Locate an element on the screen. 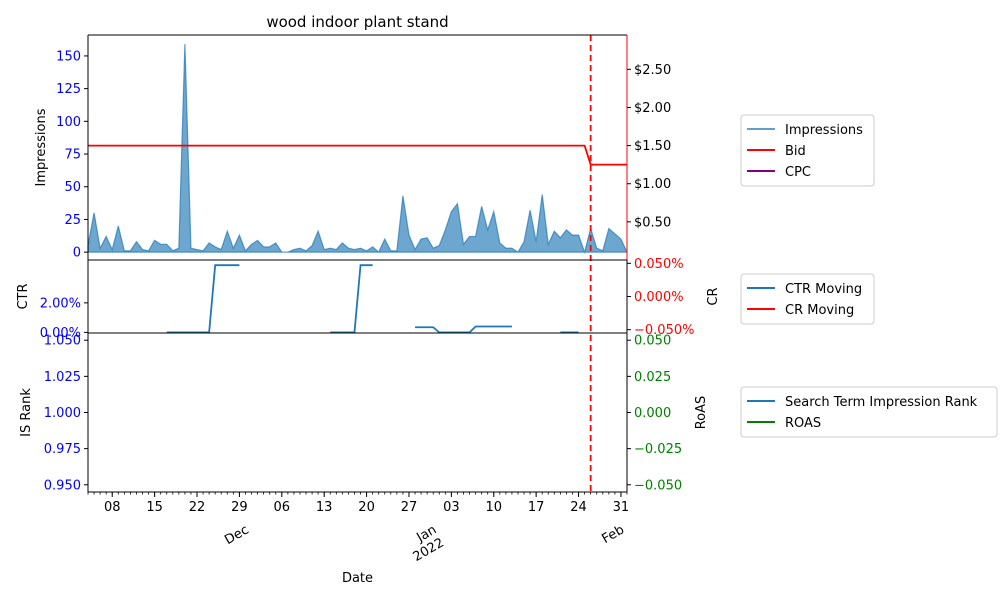 Image resolution: width=1000 pixels, height=600 pixels. y-label-ctr: CTR is located at coordinates (23, 296).